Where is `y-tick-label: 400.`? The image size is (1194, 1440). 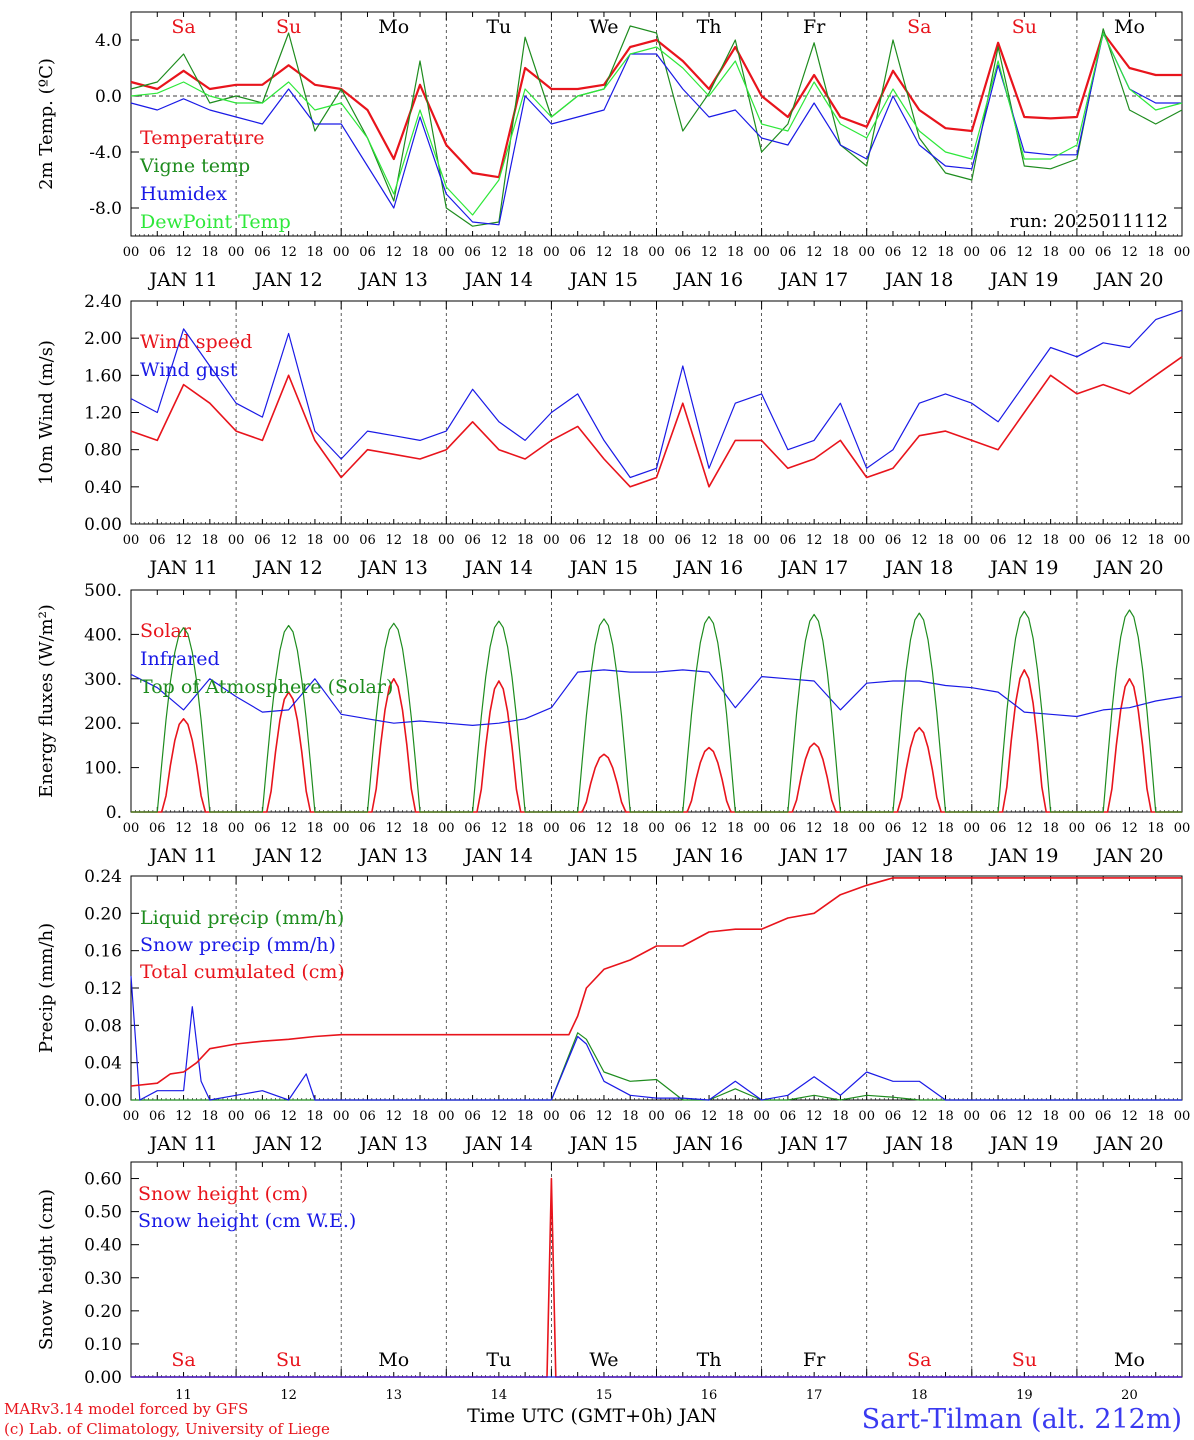 y-tick-label: 400. is located at coordinates (103, 635).